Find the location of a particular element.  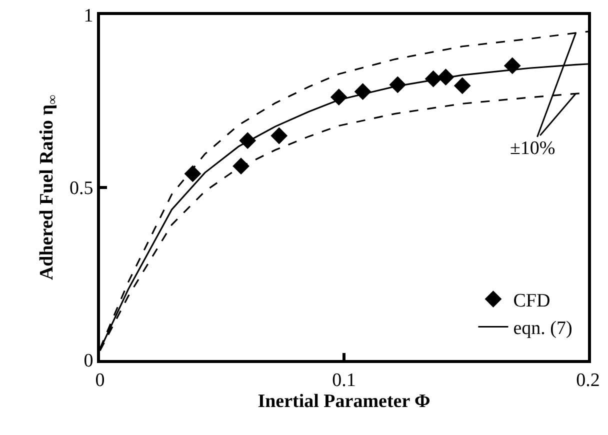

annotation: ±10% is located at coordinates (533, 148).